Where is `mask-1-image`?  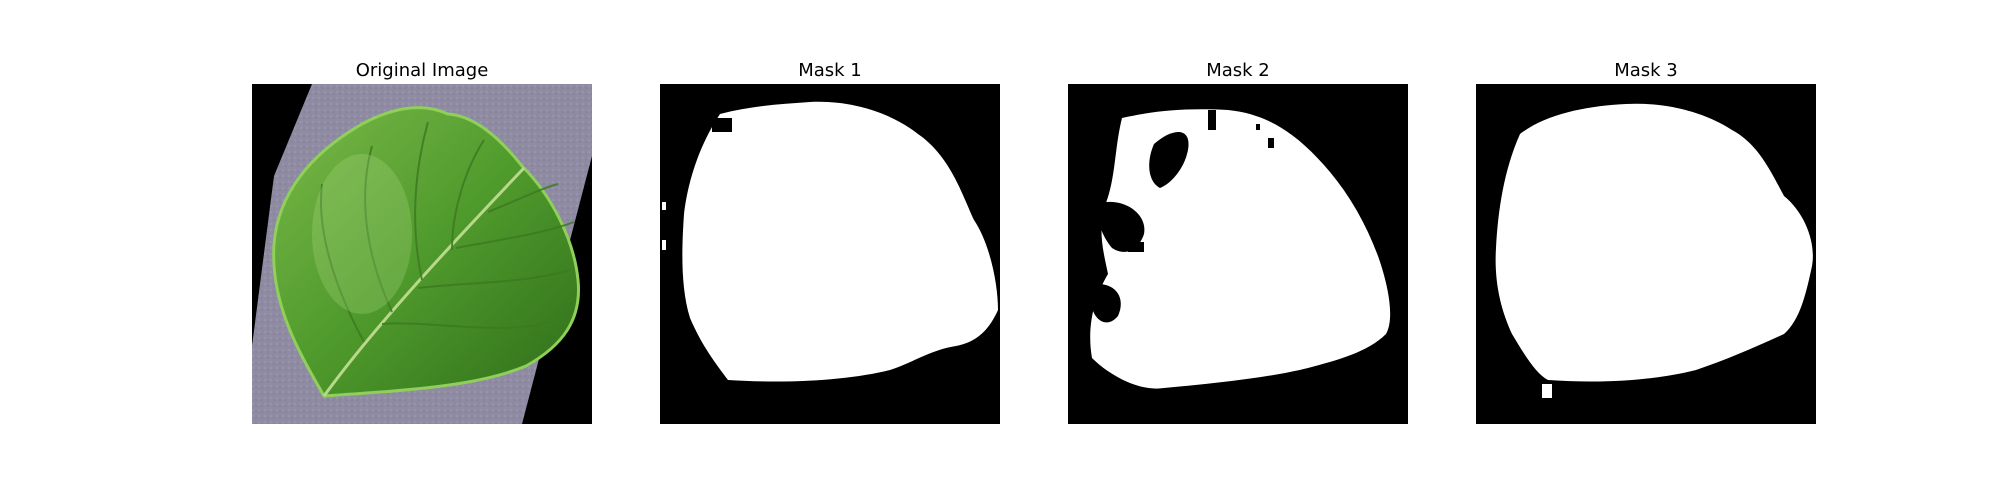
mask-1-image is located at coordinates (830, 254).